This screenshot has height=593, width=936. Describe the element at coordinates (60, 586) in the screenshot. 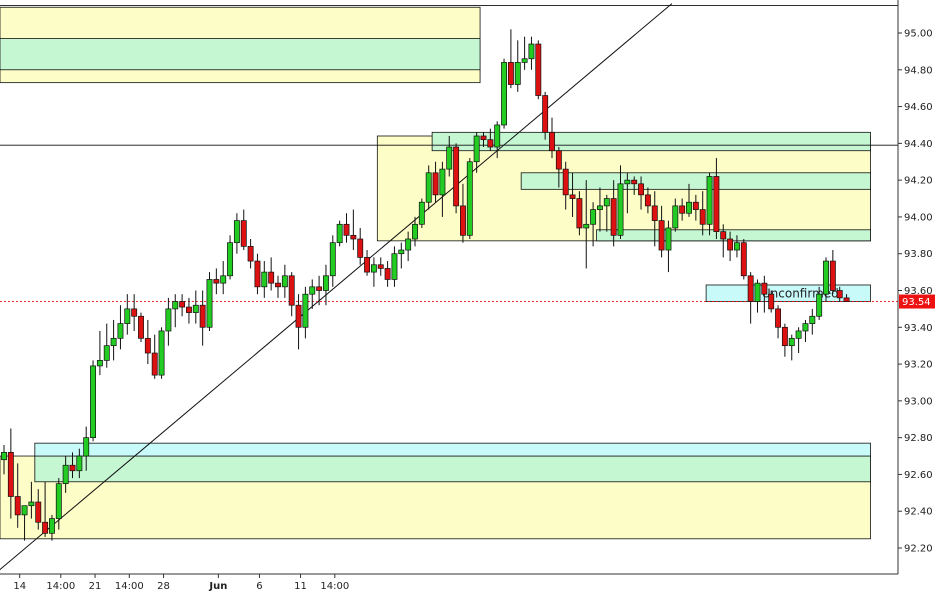

I see `x-tick-label: 14:00` at that location.